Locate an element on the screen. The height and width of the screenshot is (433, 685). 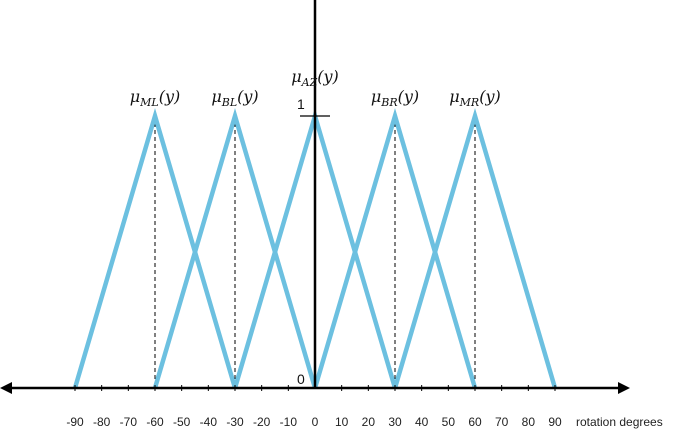
y-tick-label-0: 0 is located at coordinates (301, 379).